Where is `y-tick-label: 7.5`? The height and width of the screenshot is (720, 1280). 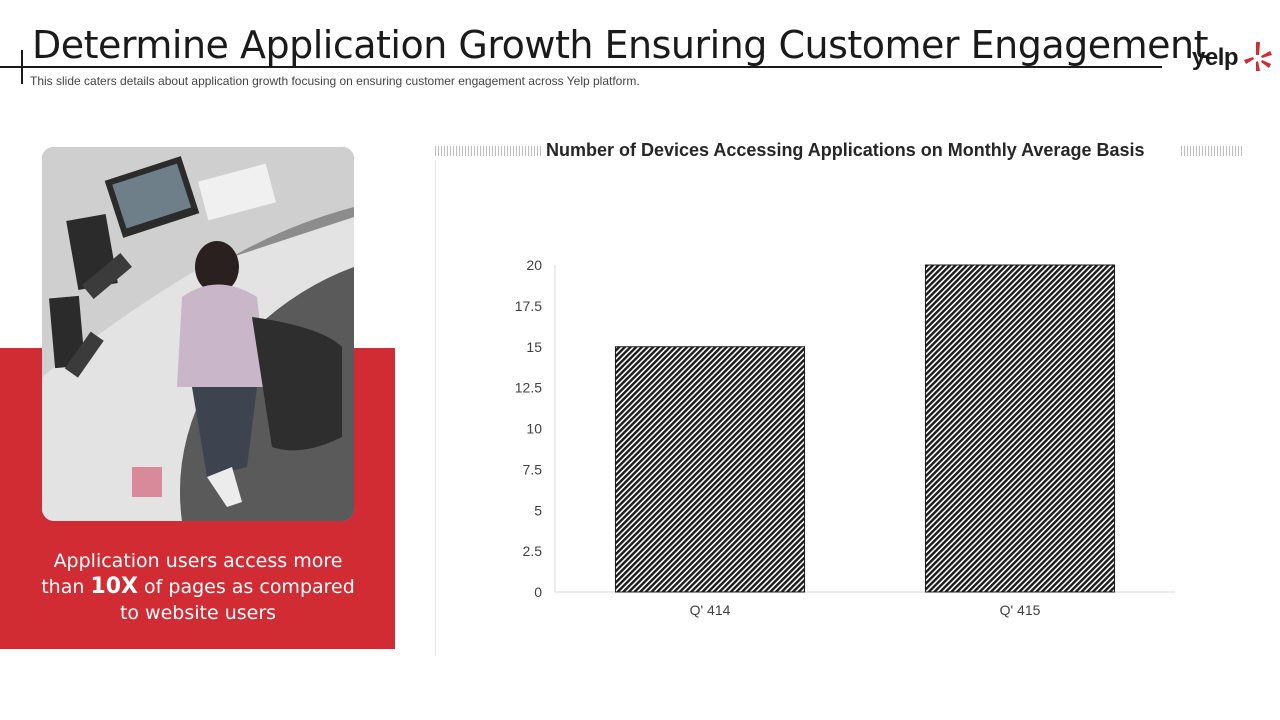 y-tick-label: 7.5 is located at coordinates (533, 469).